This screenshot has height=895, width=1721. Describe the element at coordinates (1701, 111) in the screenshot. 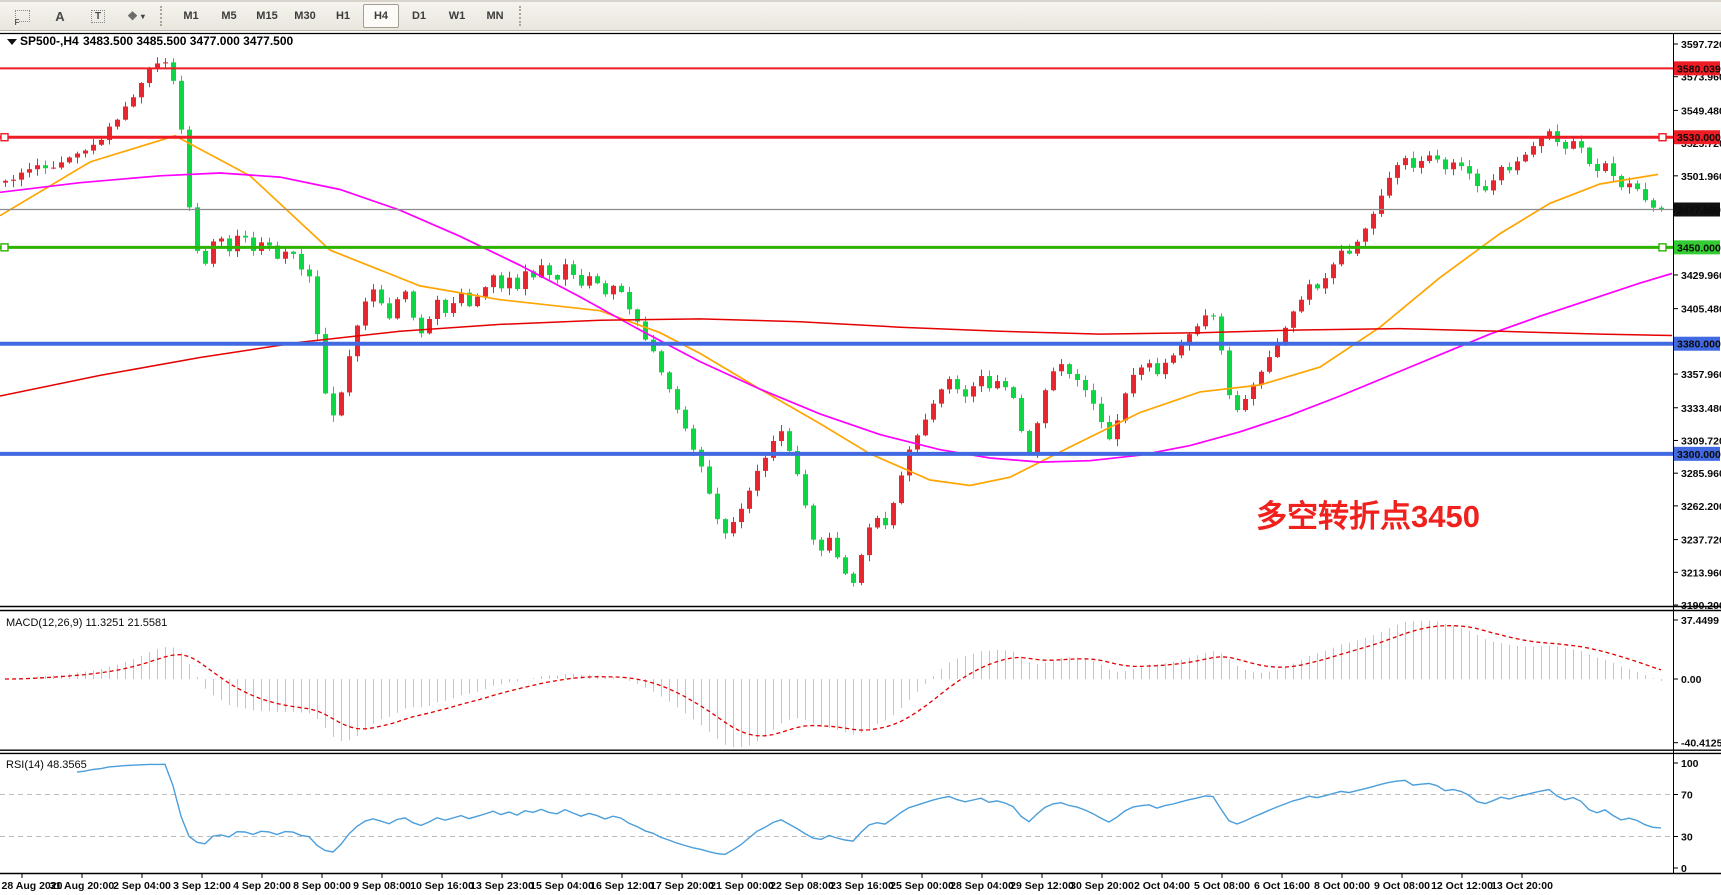

I see `price-tick-label: 3549.480` at that location.